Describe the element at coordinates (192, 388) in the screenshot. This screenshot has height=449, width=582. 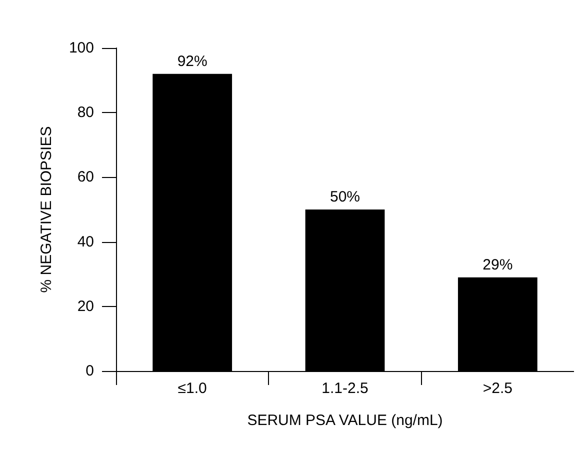
I see `x-tick-label: ≤1.0` at that location.